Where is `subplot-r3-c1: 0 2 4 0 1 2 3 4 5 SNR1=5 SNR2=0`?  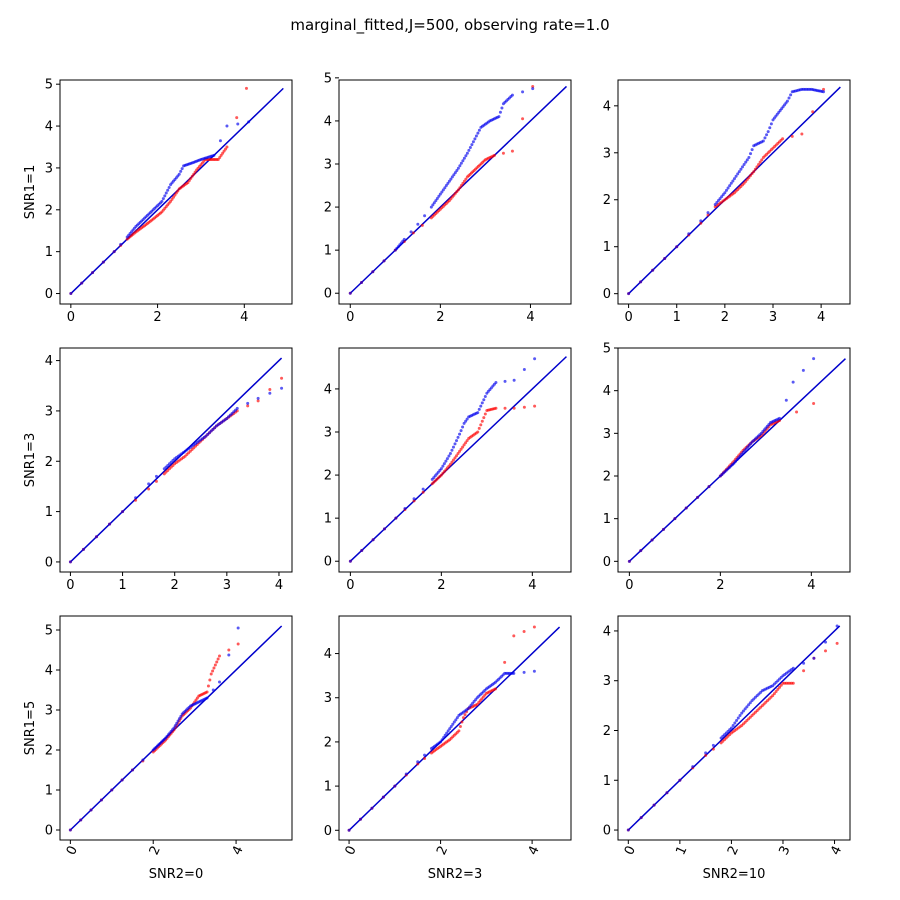
subplot-r3-c1: 0 2 4 0 1 2 3 4 5 SNR1=5 SNR2=0 is located at coordinates (158, 748).